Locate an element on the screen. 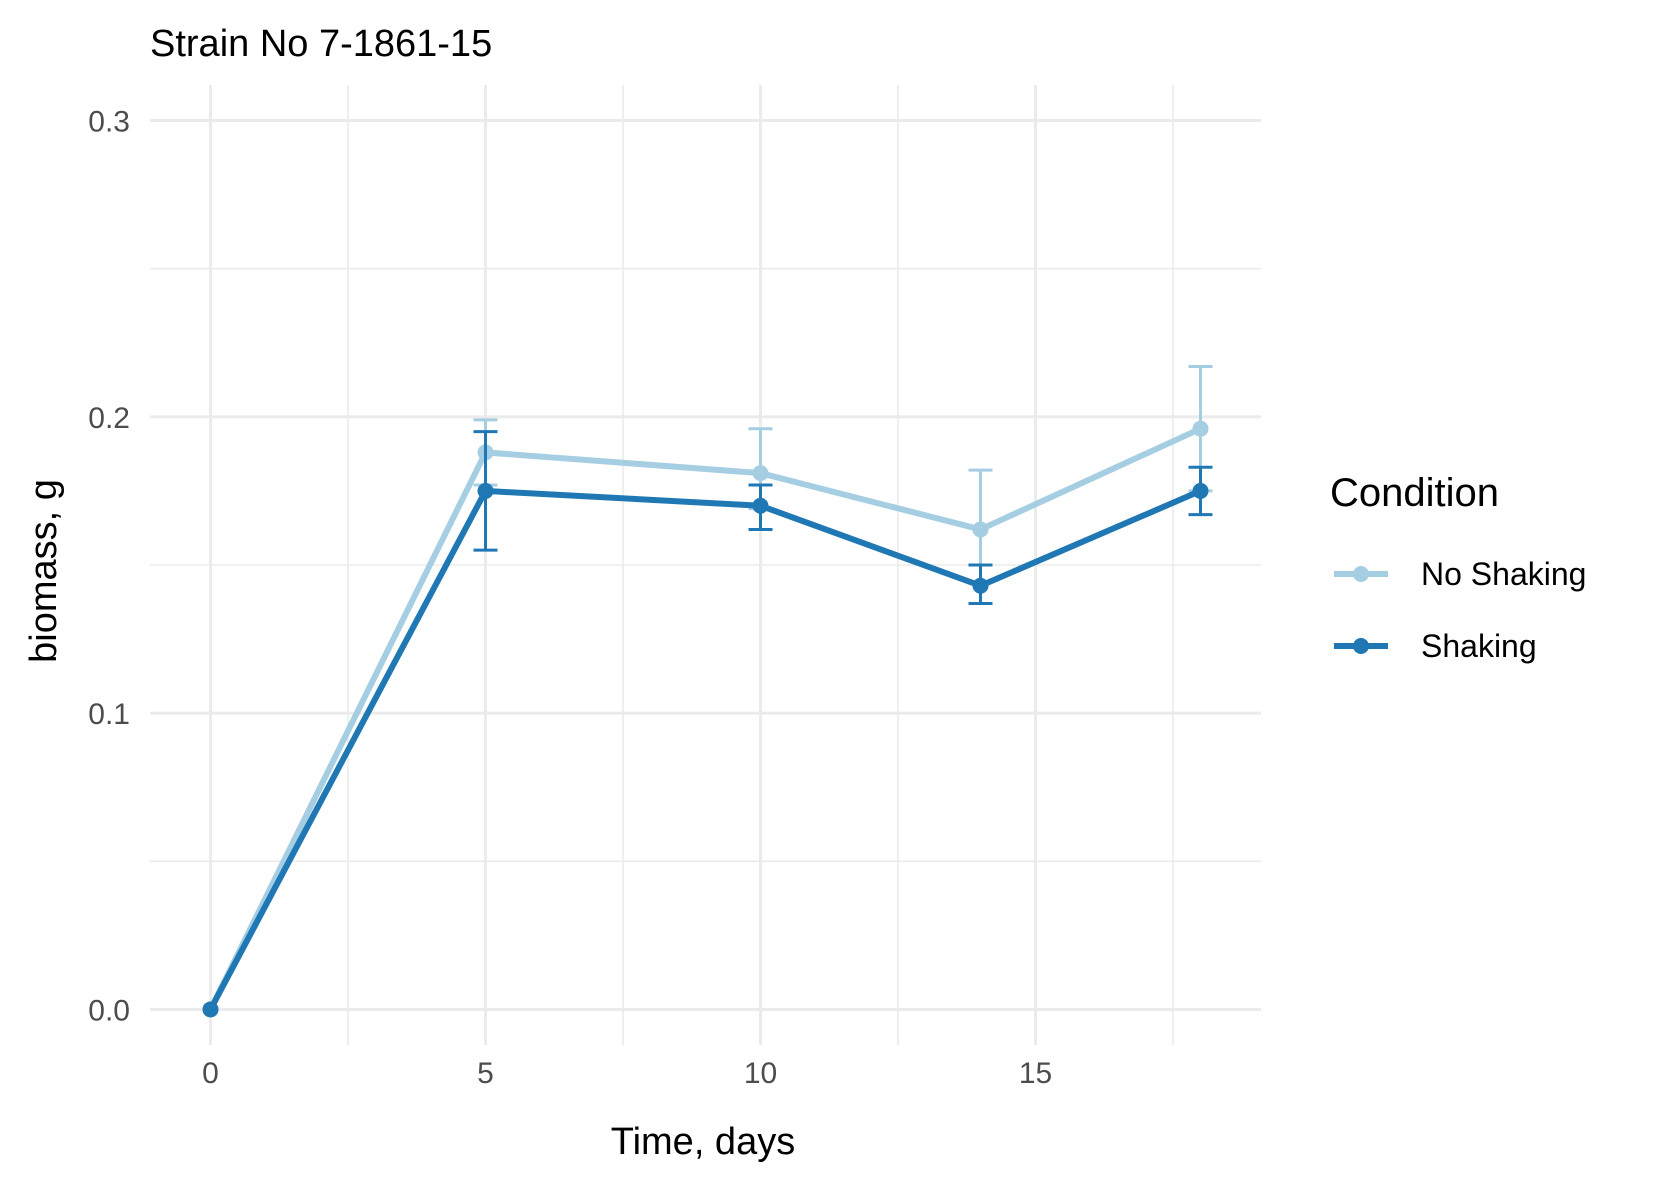 Image resolution: width=1653 pixels, height=1181 pixels. legend-item: No Shaking is located at coordinates (1460, 574).